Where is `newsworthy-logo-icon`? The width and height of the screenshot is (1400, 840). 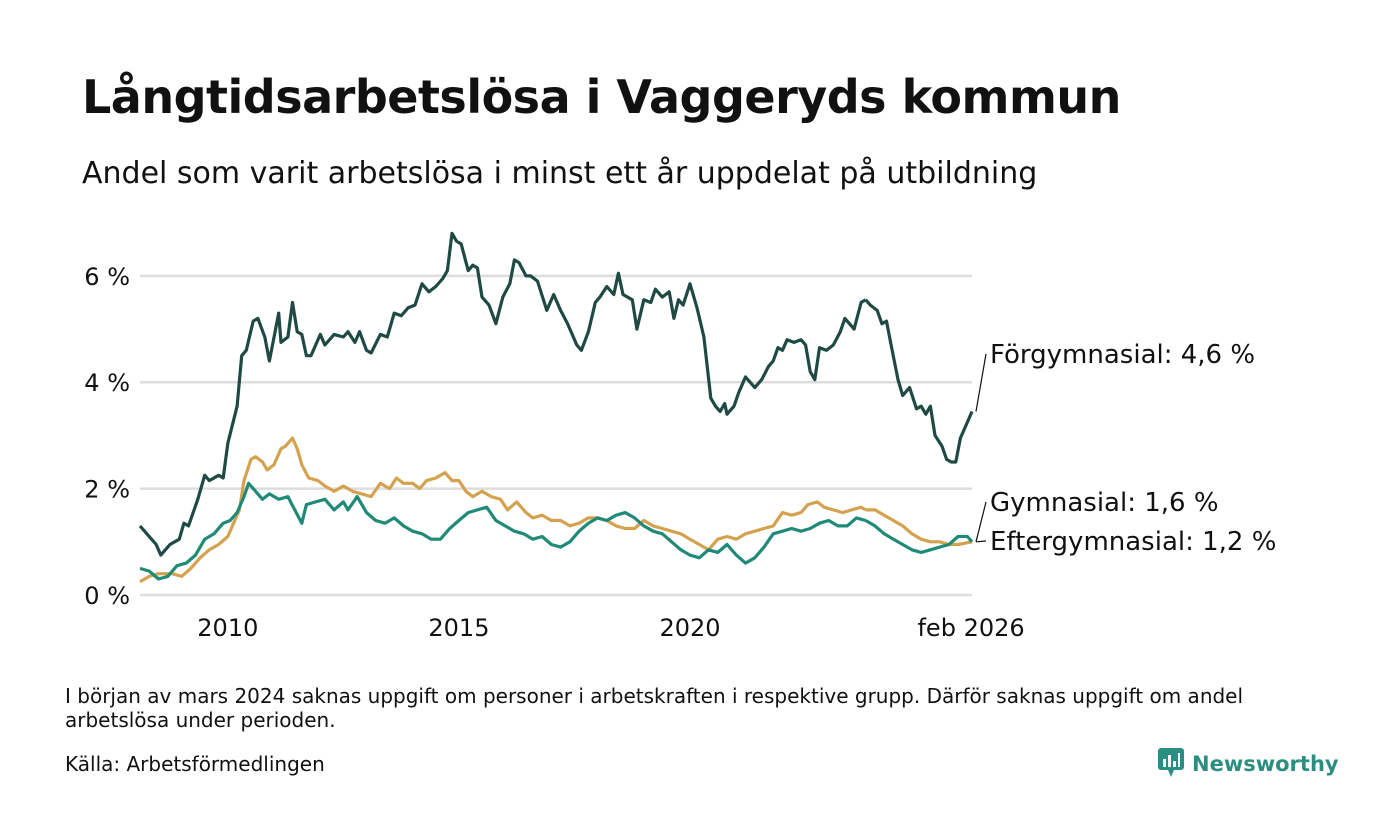
newsworthy-logo-icon is located at coordinates (1171, 764).